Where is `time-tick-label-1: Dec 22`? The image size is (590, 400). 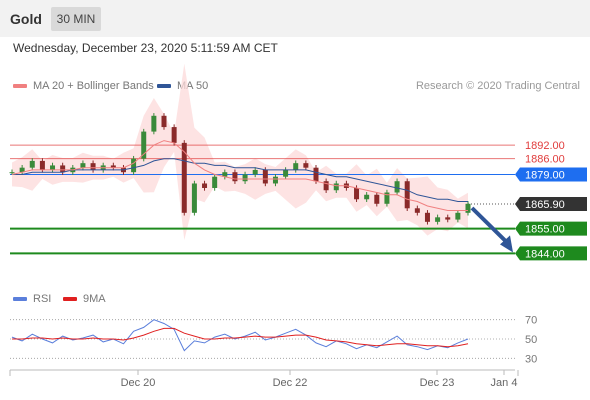
time-tick-label-1: Dec 22 is located at coordinates (290, 383).